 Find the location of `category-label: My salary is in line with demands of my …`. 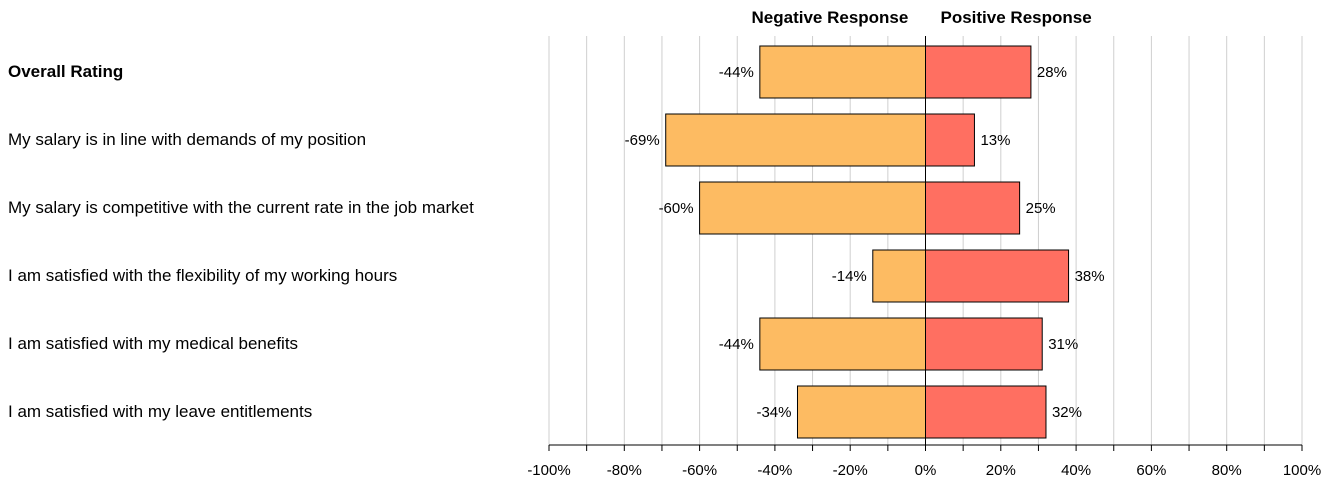

category-label: My salary is in line with demands of my … is located at coordinates (187, 139).